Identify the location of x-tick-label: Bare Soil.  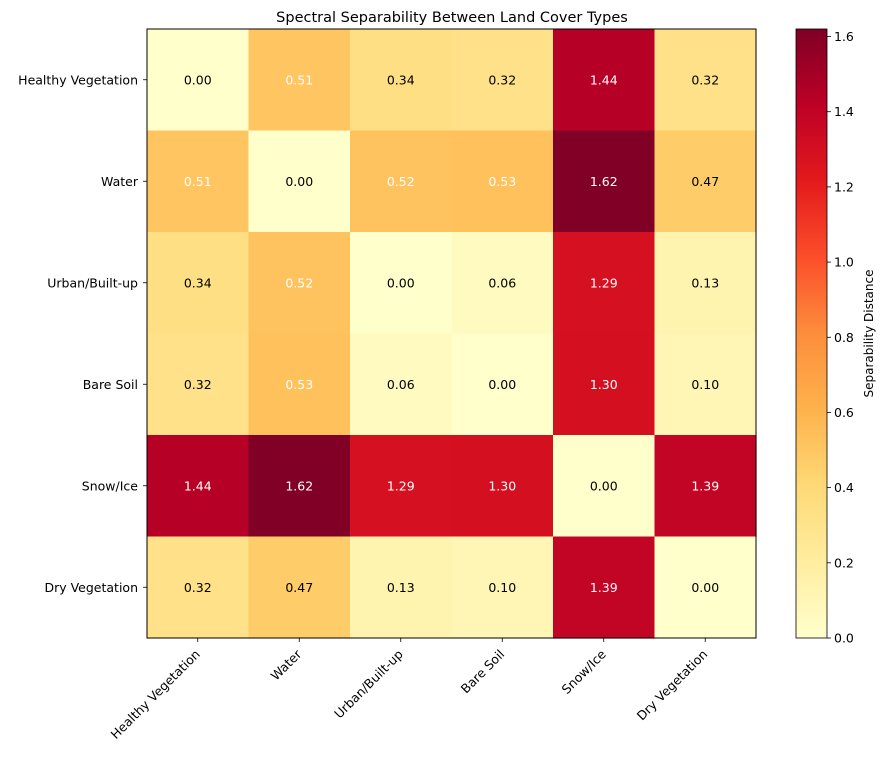
(483, 672).